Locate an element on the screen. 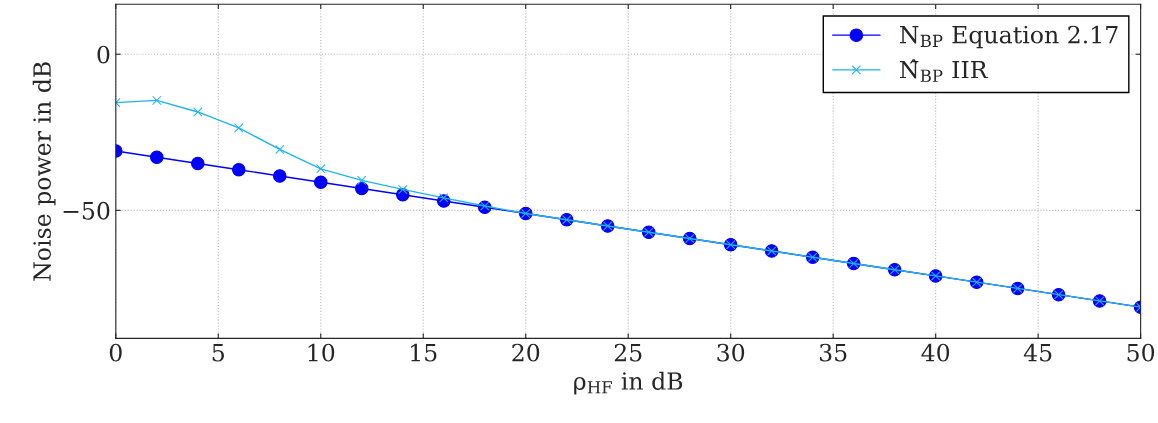  x-tick-label: 30 is located at coordinates (731, 352).